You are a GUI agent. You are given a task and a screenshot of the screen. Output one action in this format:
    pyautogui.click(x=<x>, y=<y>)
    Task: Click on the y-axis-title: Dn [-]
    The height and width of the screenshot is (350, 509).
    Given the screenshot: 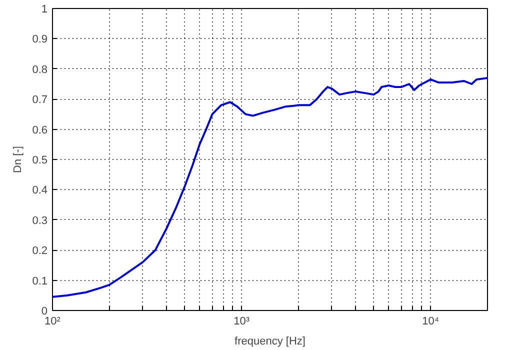 What is the action you would take?
    pyautogui.click(x=18, y=159)
    